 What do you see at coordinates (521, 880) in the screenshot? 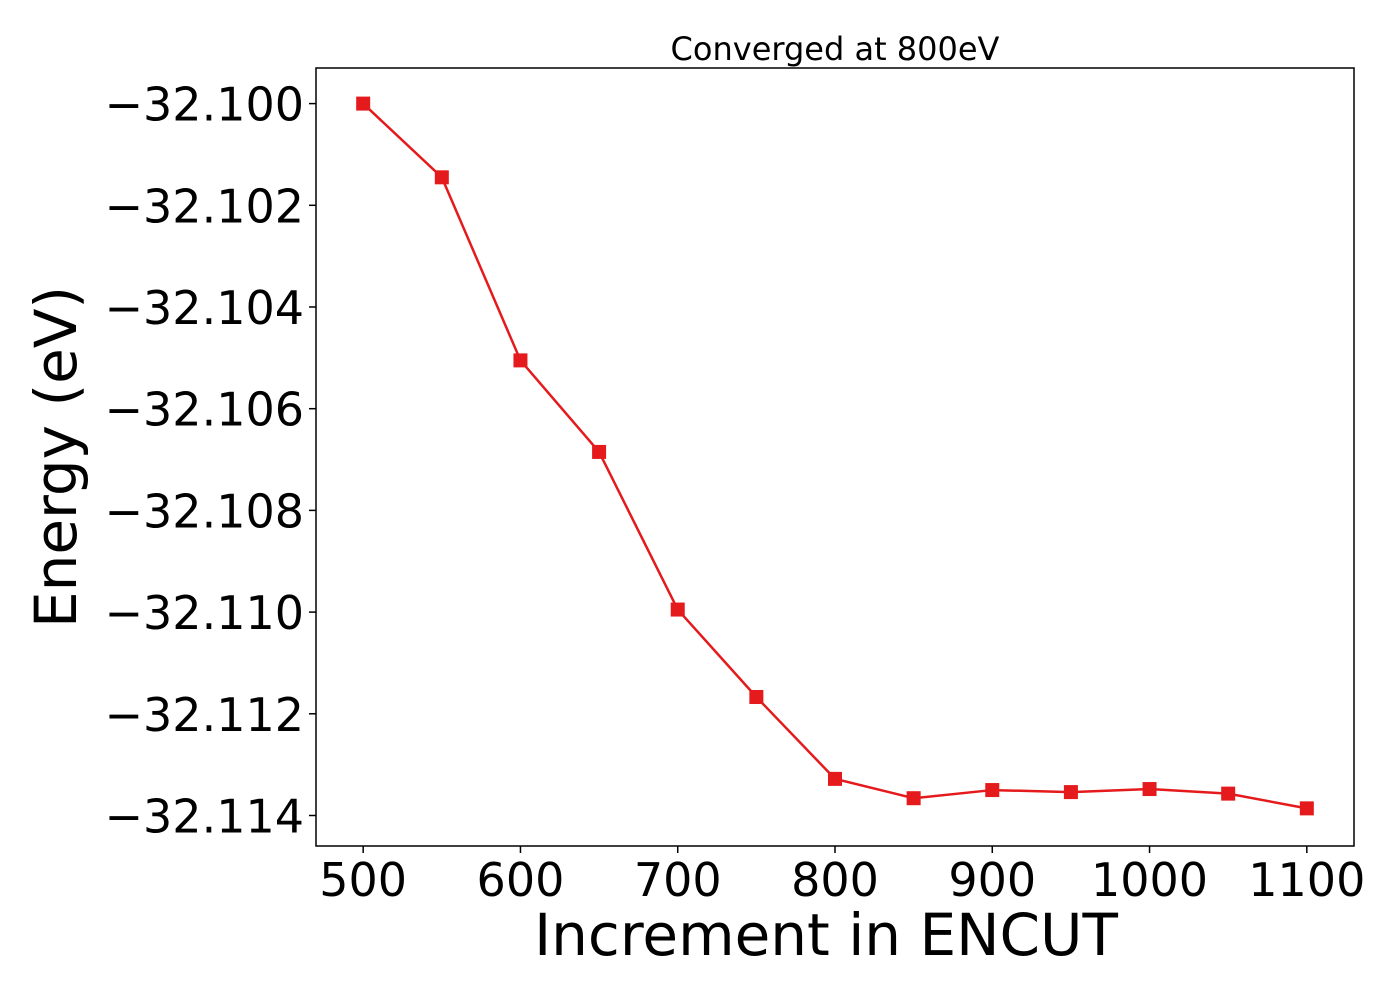
I see `x-tick-label: 600` at bounding box center [521, 880].